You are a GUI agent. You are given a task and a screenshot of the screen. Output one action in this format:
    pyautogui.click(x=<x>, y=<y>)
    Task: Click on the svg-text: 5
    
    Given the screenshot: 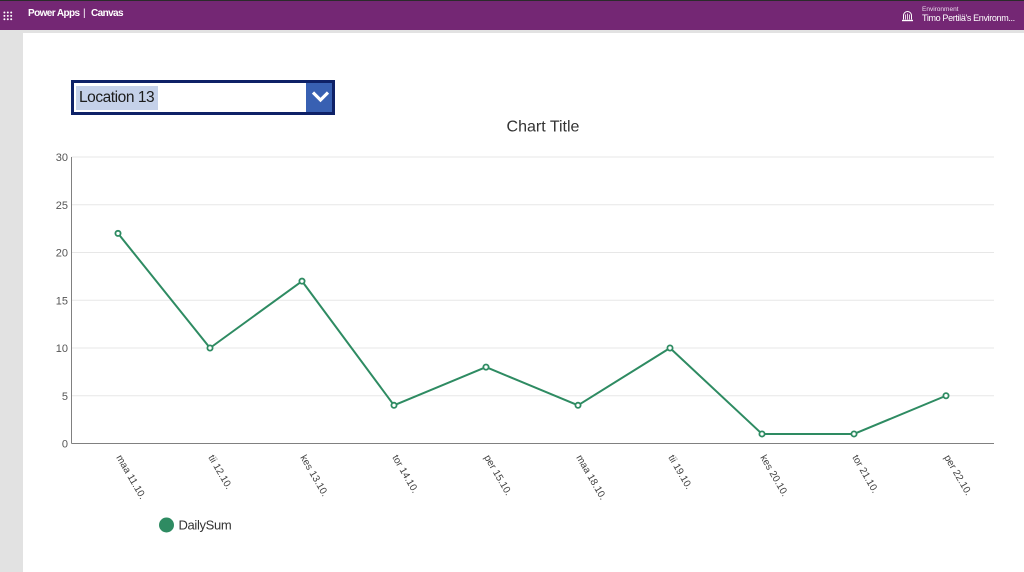 What is the action you would take?
    pyautogui.click(x=65, y=397)
    